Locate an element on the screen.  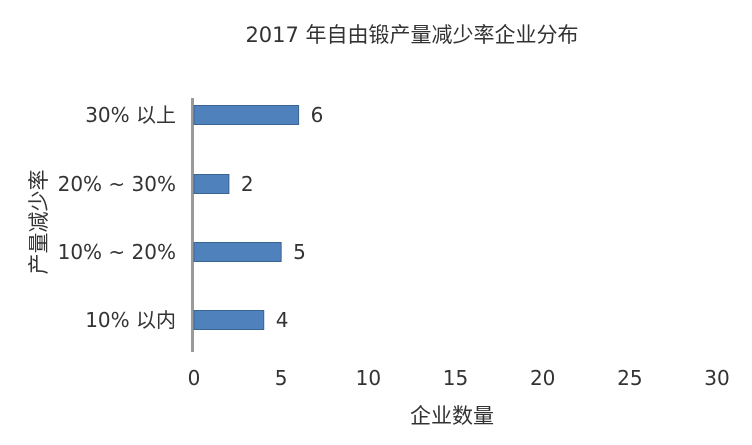
x-axis-title: 企业数量 is located at coordinates (452, 416).